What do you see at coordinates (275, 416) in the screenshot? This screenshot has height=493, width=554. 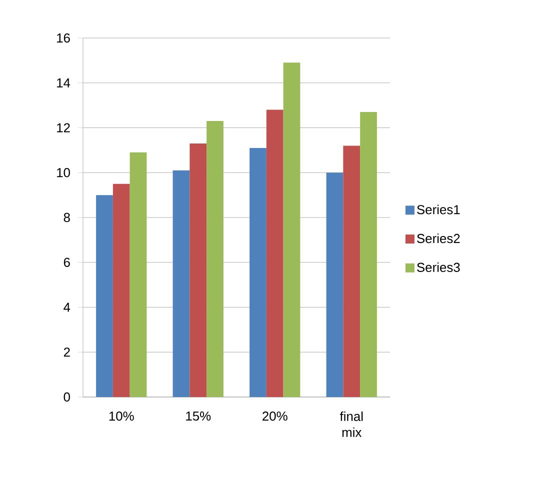 I see `x-tick-label: 20%` at bounding box center [275, 416].